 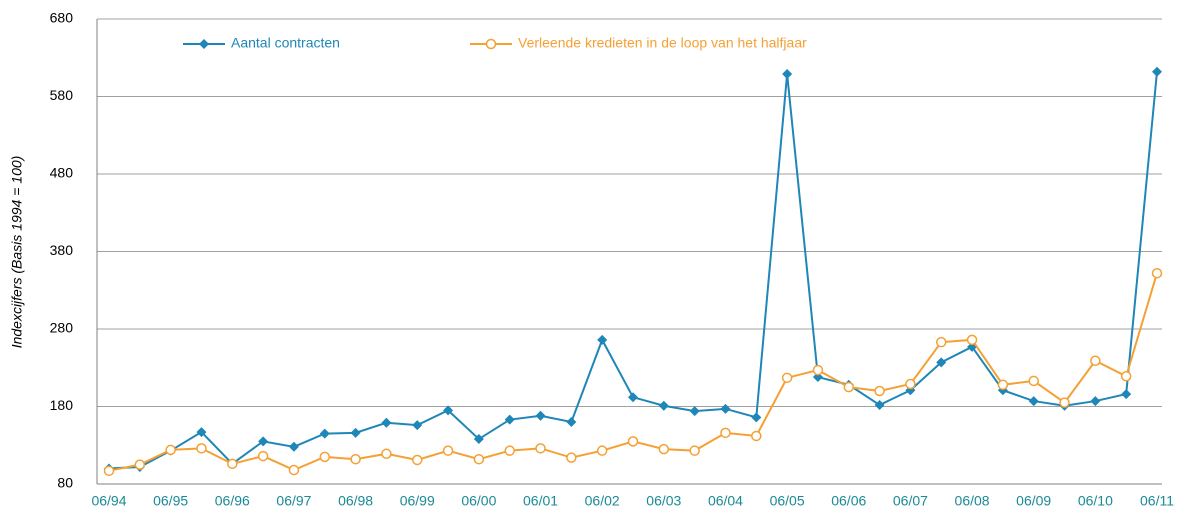 I want to click on x-tick-label: 06/02, so click(x=602, y=501).